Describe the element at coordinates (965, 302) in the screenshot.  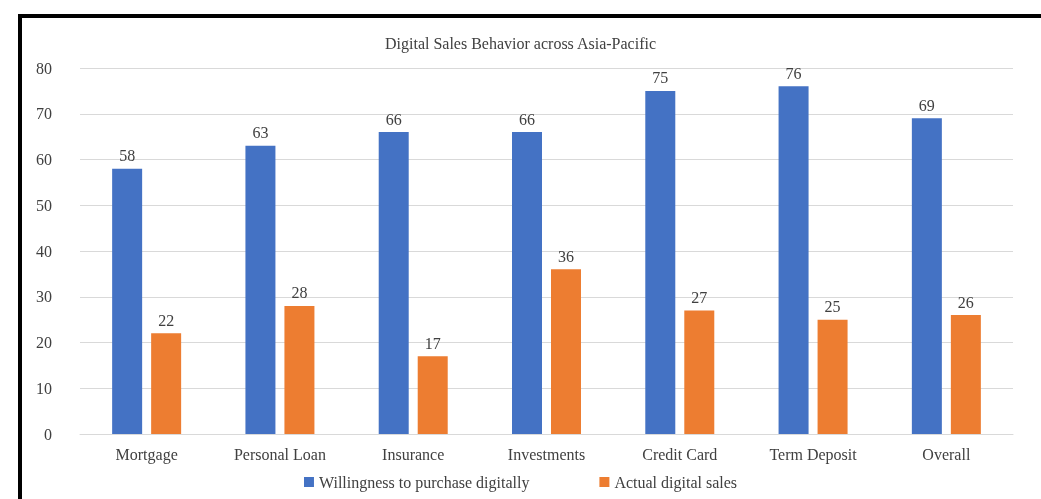
I see `data-label: 26` at that location.